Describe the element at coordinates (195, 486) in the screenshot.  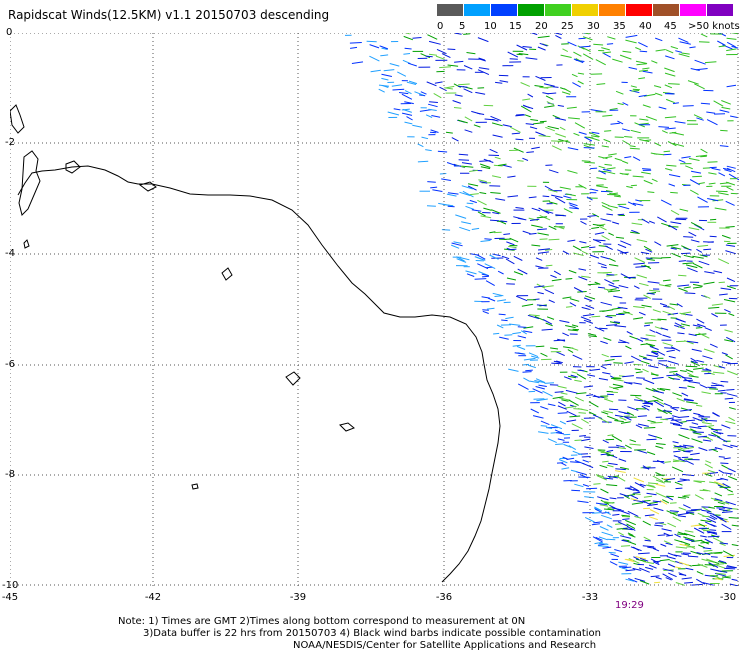
I see `island` at that location.